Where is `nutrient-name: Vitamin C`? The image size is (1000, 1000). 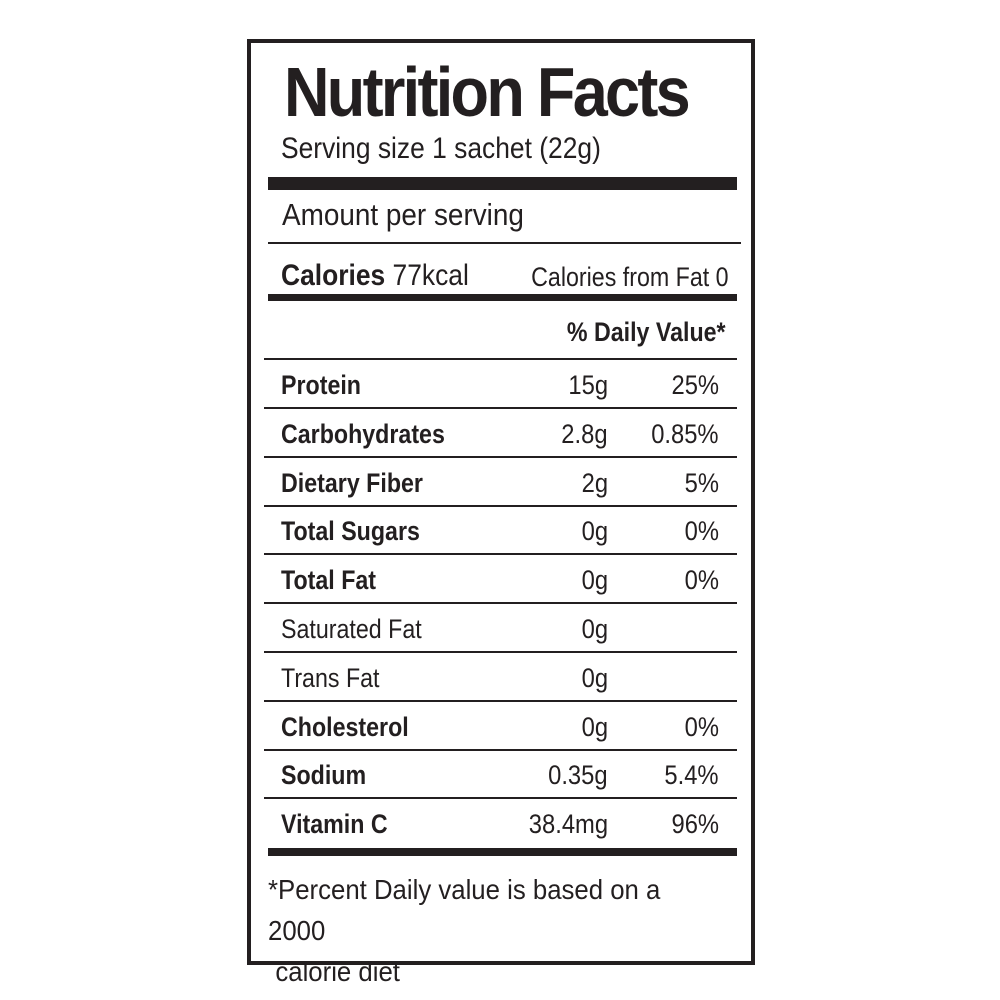 nutrient-name: Vitamin C is located at coordinates (334, 824).